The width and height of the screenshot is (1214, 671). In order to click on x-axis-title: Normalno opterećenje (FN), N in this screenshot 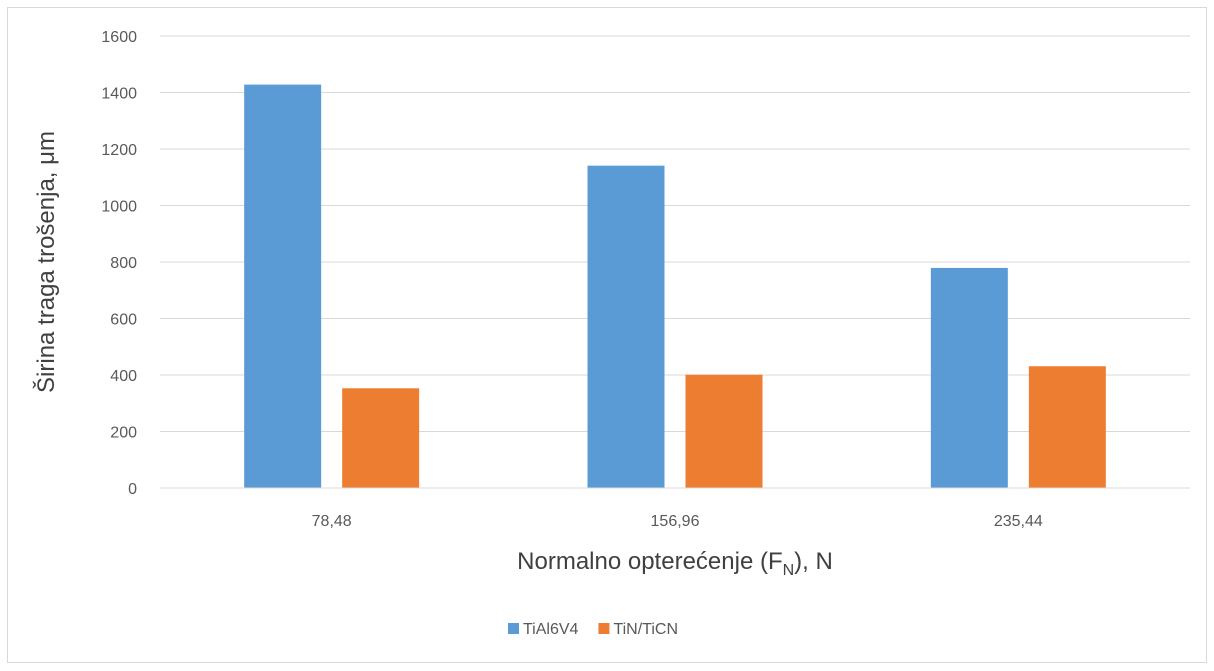, I will do `click(675, 563)`.